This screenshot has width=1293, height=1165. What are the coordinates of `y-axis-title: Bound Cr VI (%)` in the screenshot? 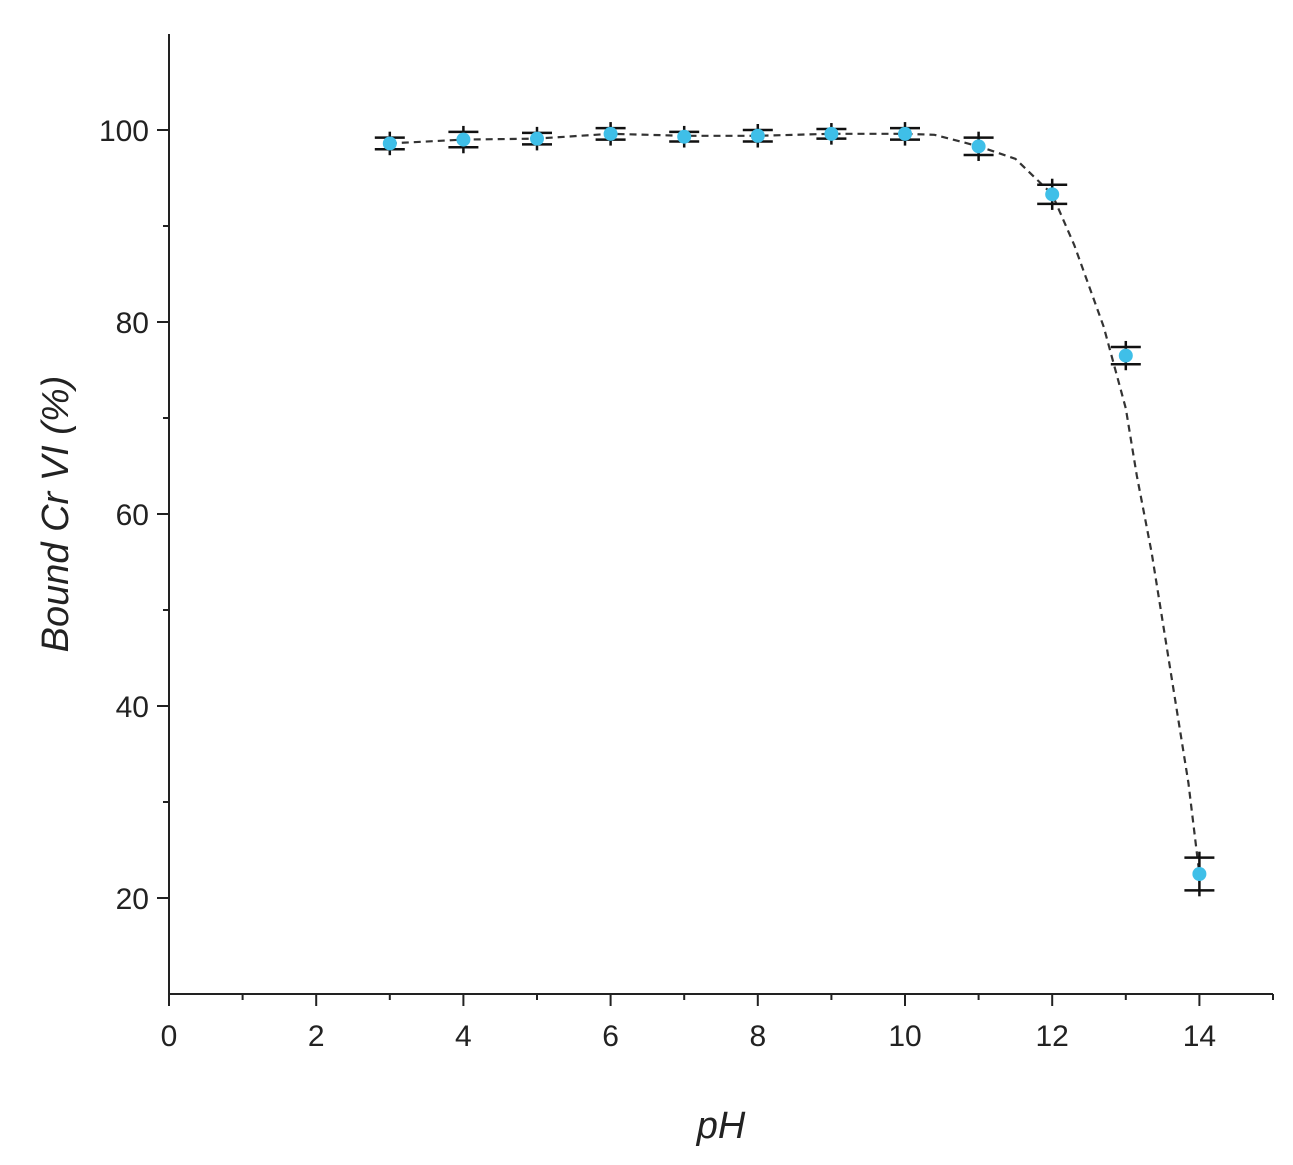 It's located at (56, 514).